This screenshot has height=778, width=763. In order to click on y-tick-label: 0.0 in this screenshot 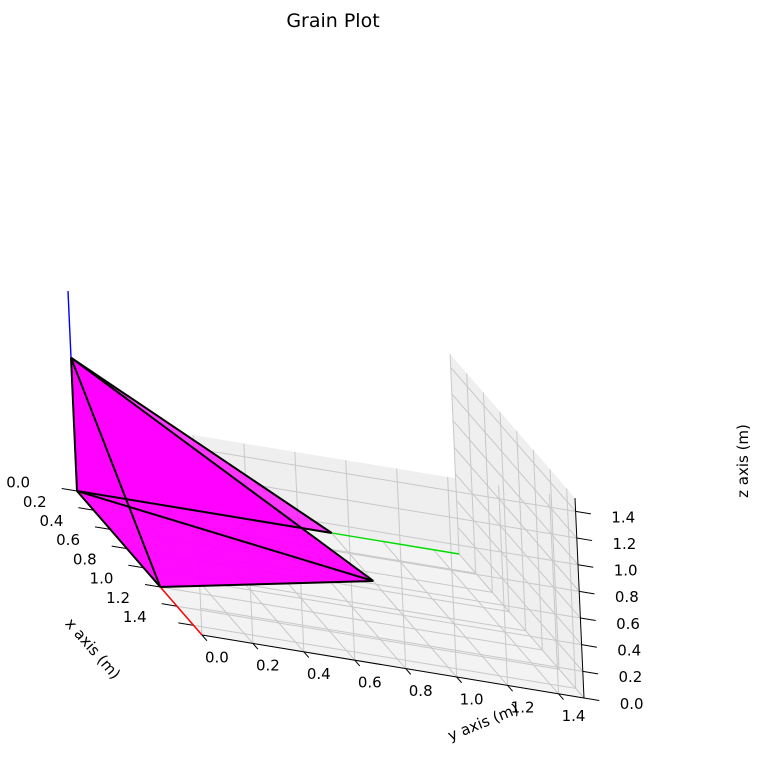, I will do `click(217, 657)`.